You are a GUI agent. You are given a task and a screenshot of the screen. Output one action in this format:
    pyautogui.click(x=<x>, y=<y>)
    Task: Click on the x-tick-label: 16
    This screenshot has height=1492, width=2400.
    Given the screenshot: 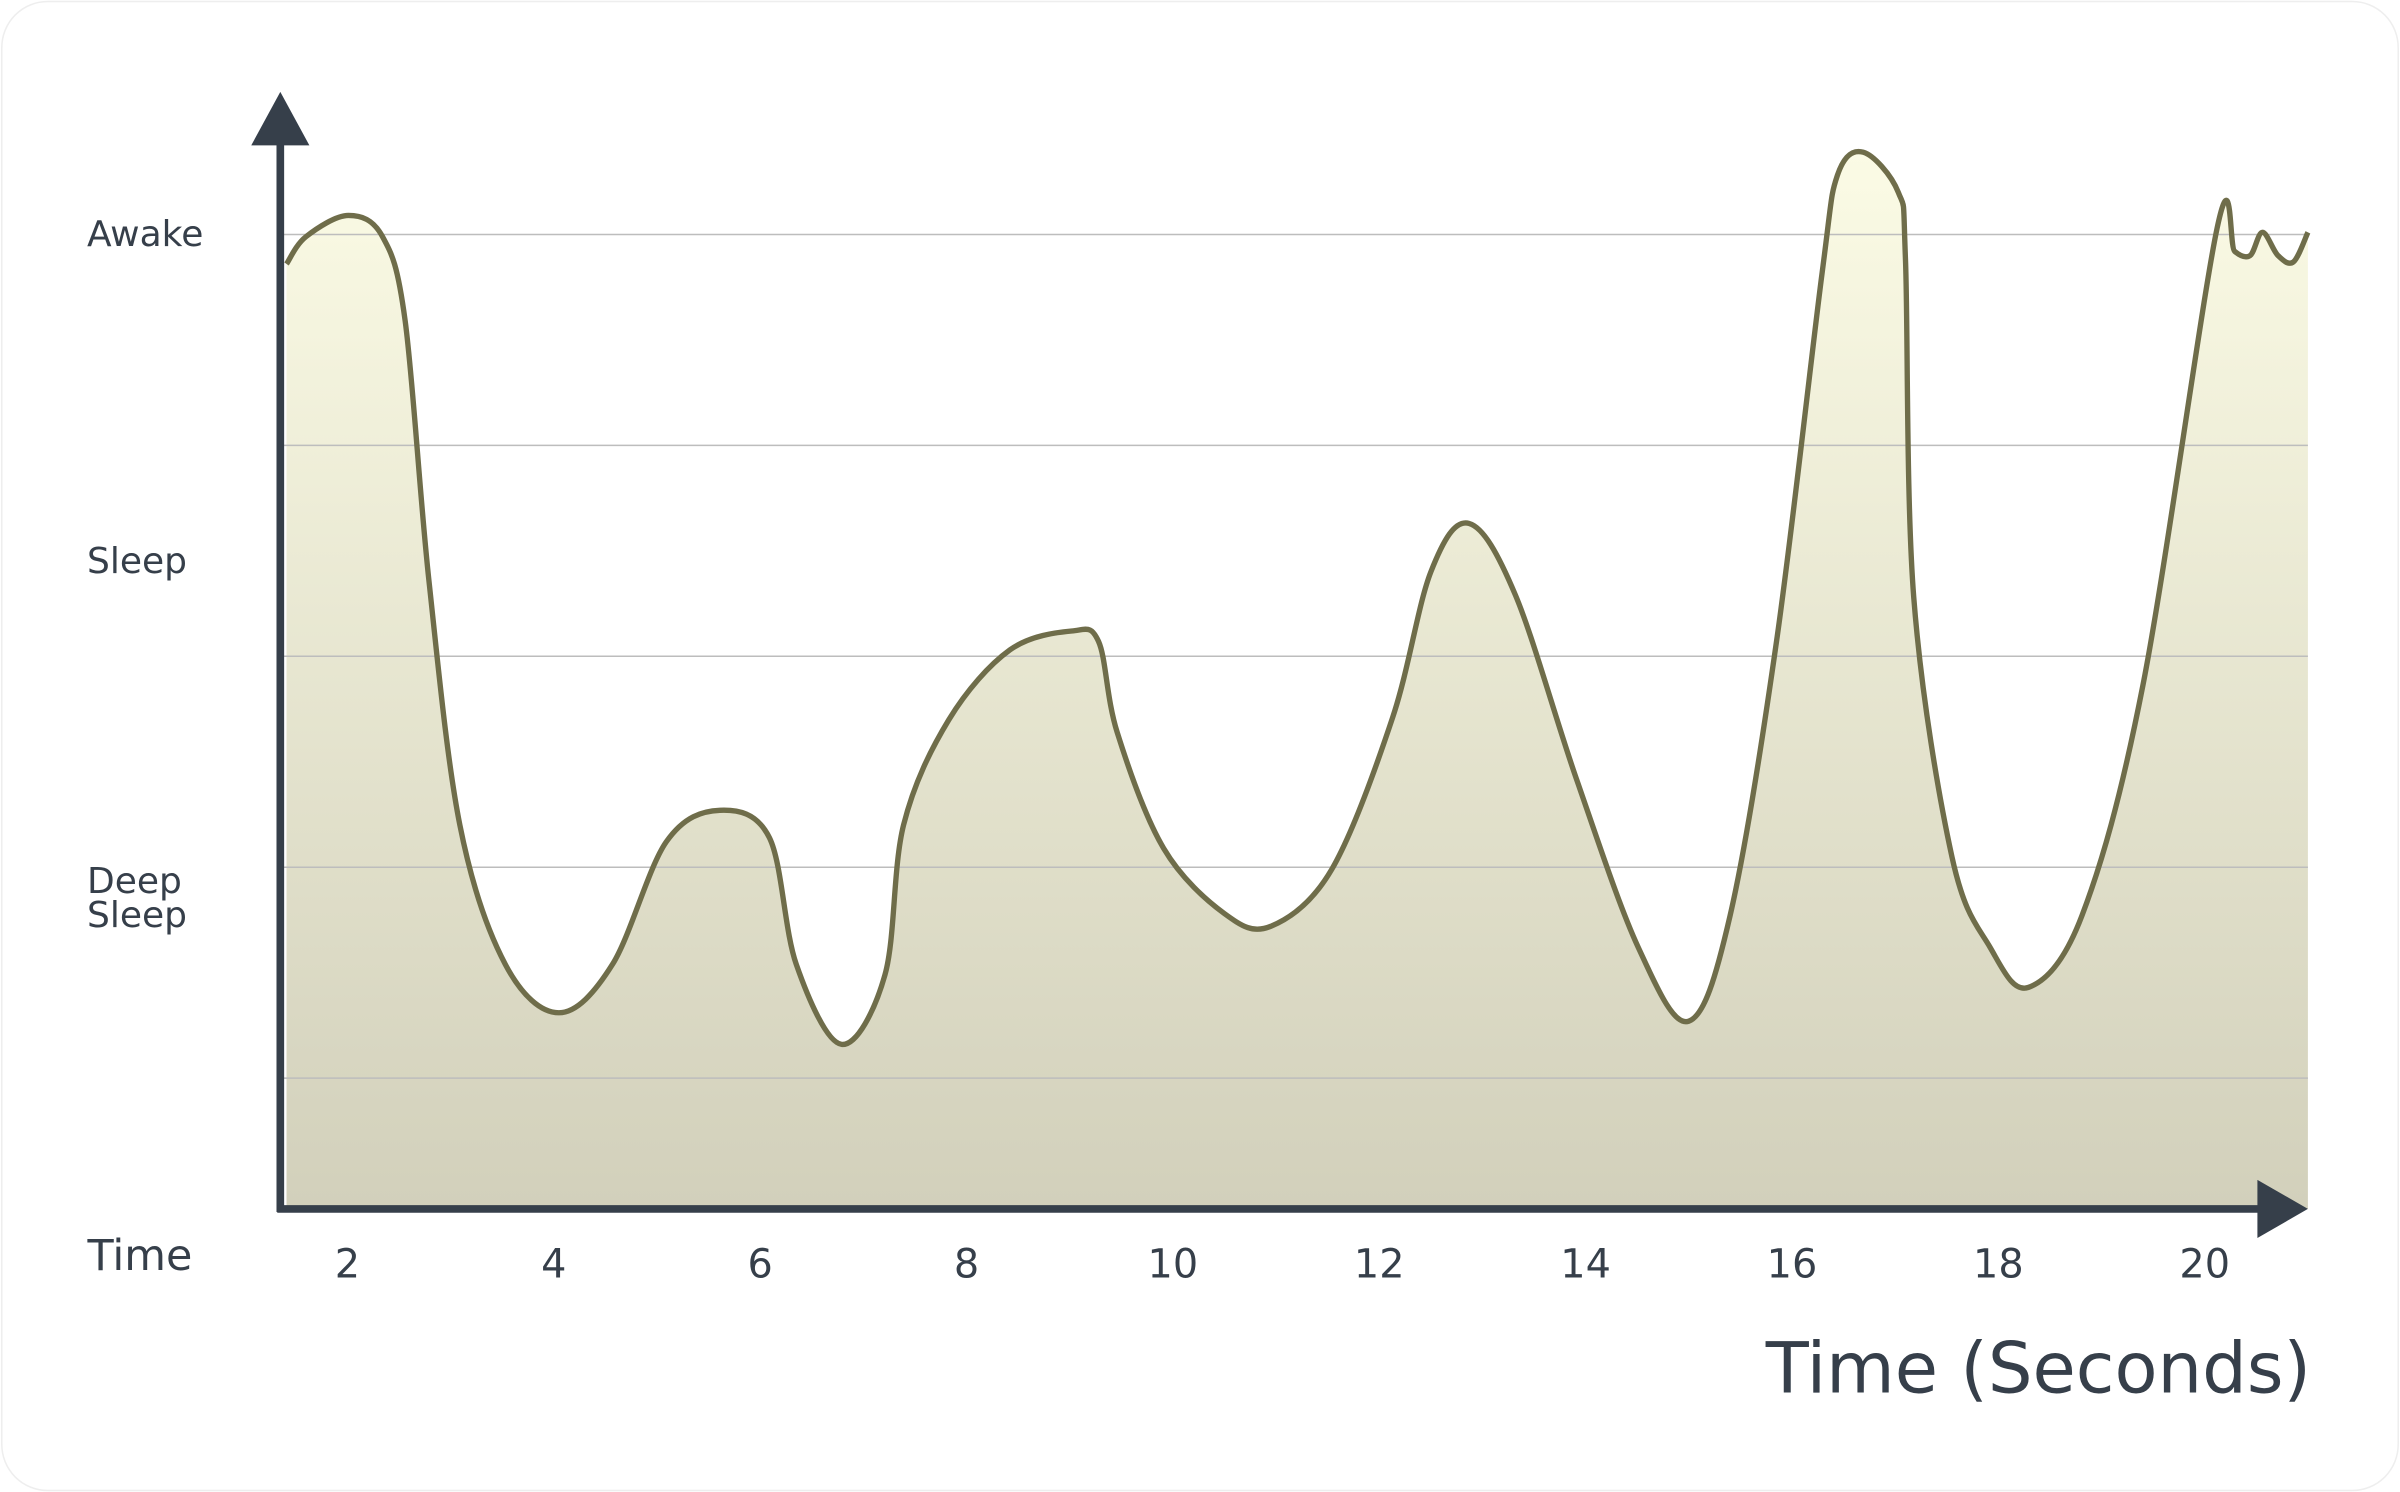 What is the action you would take?
    pyautogui.click(x=1792, y=1265)
    